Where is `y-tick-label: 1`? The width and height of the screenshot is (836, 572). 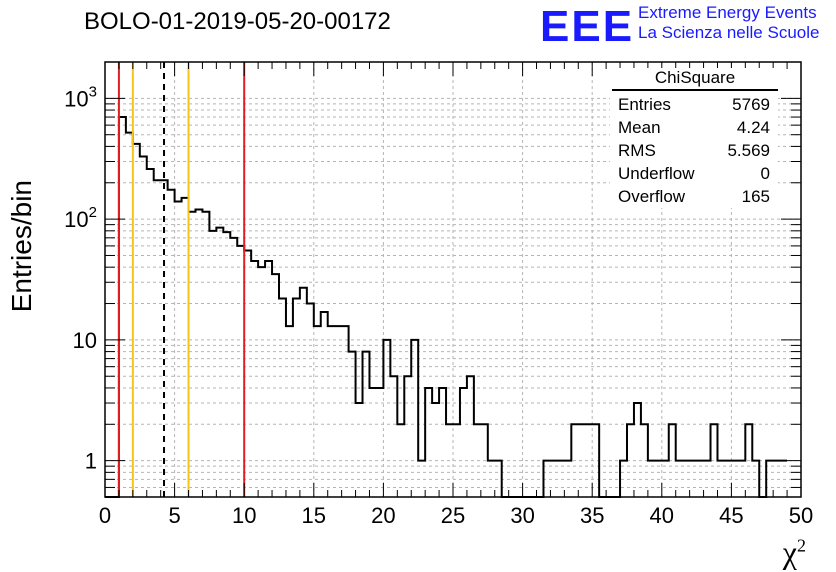 y-tick-label: 1 is located at coordinates (91, 461).